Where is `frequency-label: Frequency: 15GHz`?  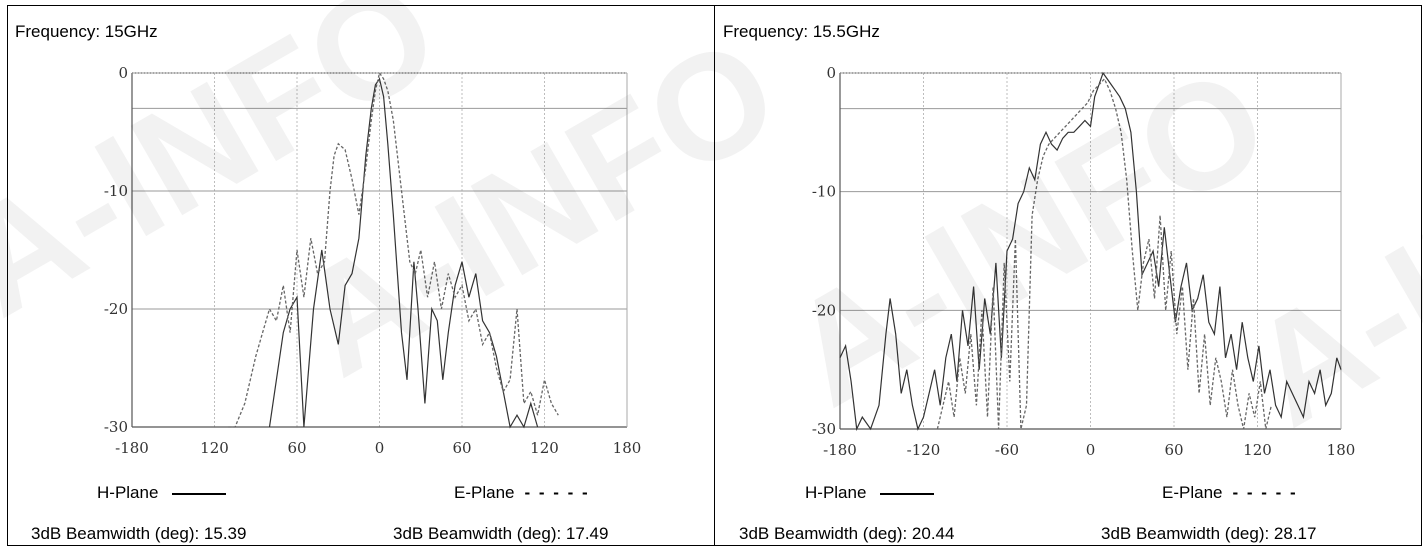
frequency-label: Frequency: 15GHz is located at coordinates (86, 31).